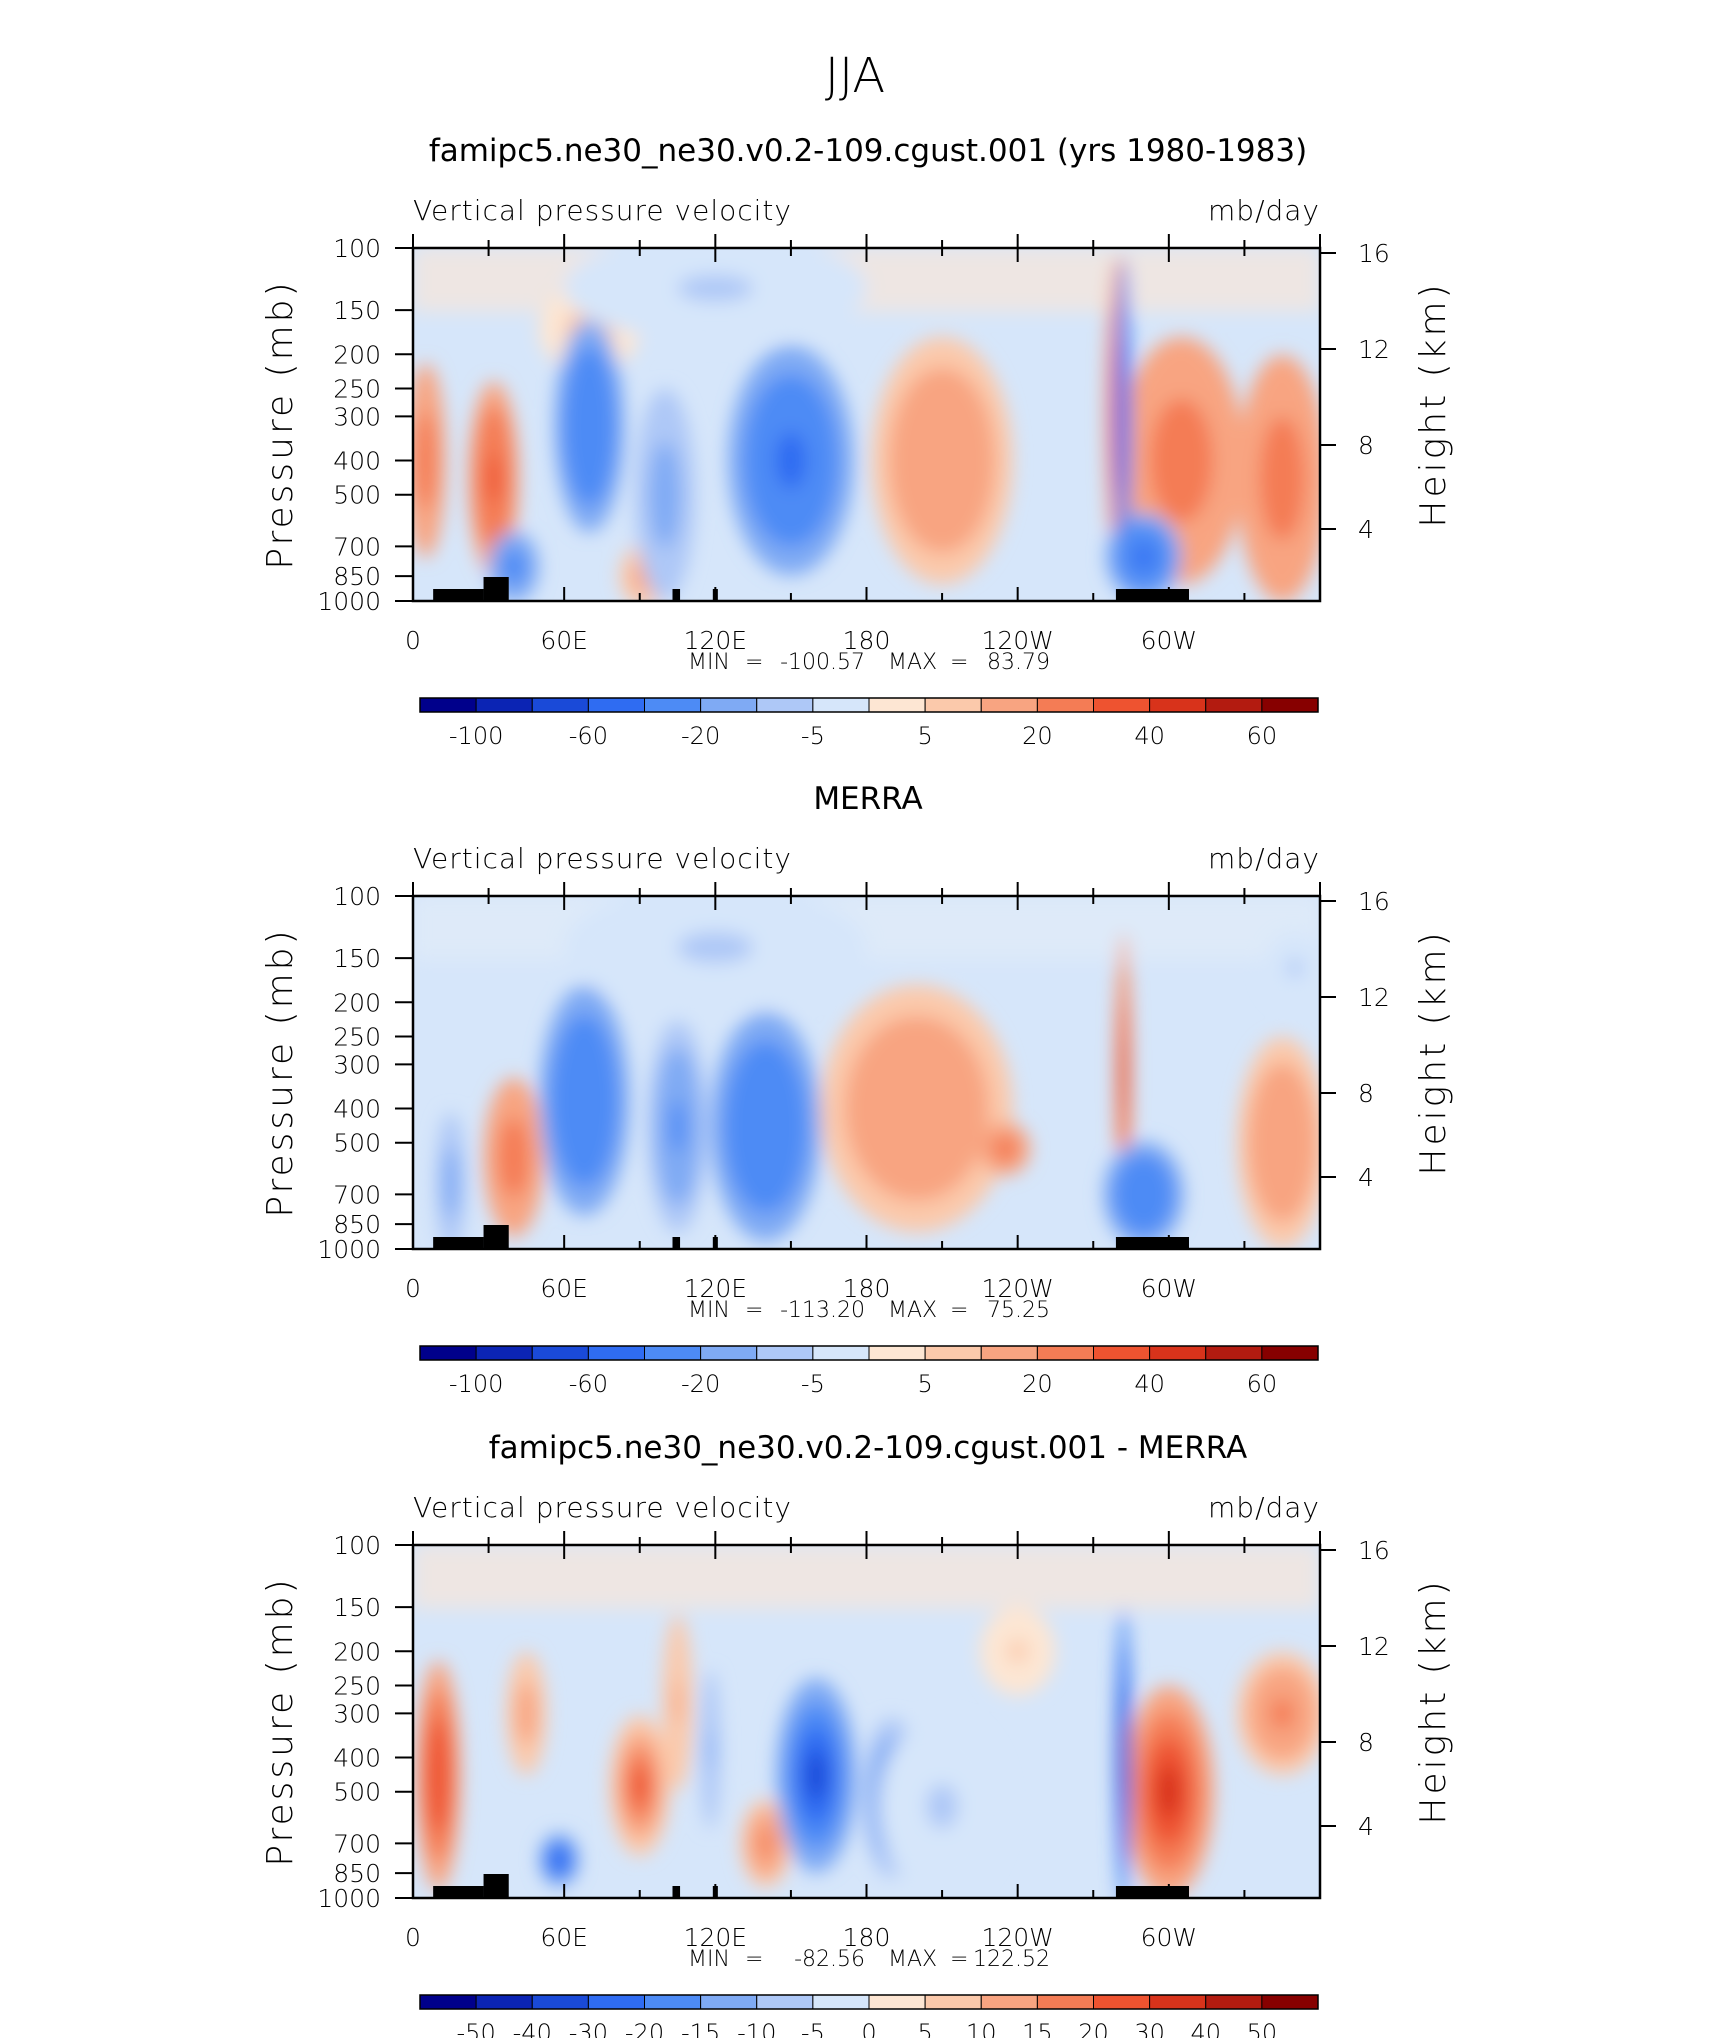 The height and width of the screenshot is (2038, 1710). I want to click on min-value: -82.56, so click(829, 1959).